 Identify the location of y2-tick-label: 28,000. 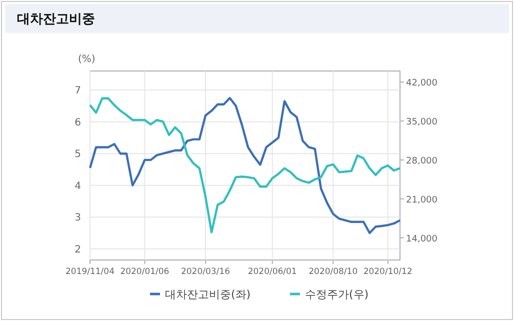
(422, 161).